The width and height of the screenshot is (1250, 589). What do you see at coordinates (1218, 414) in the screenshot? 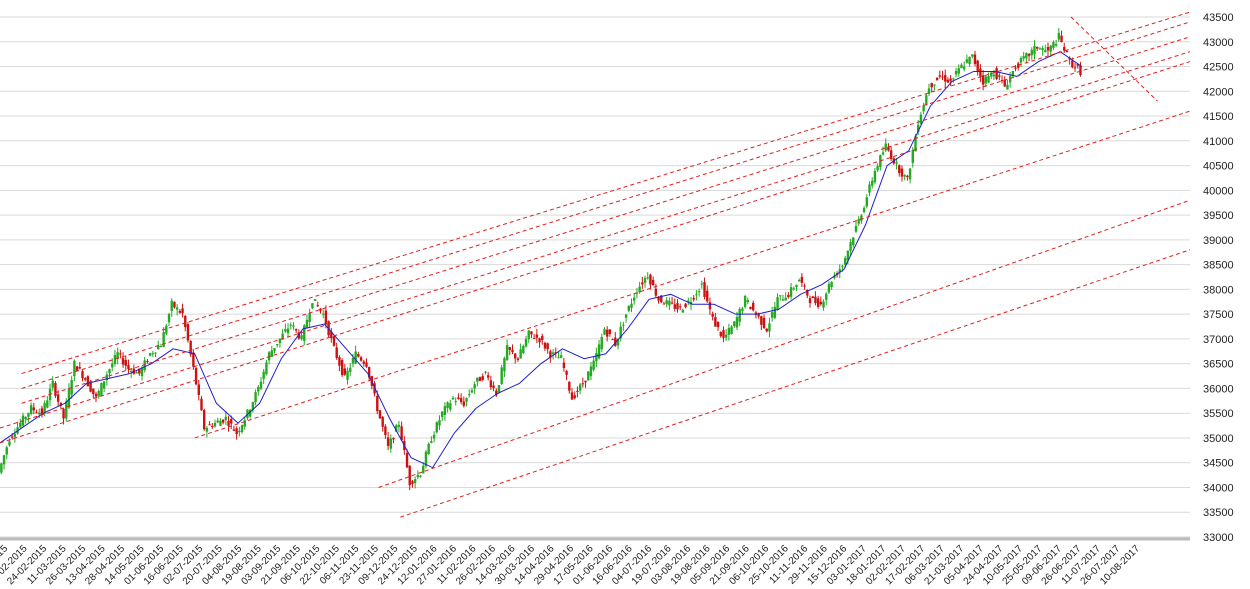
I see `y-tick-label: 35500` at bounding box center [1218, 414].